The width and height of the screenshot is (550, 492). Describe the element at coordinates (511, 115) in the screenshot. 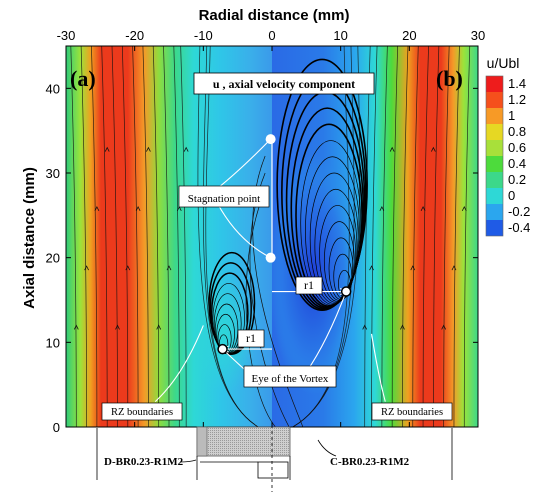

I see `colorbar-tick-label: 1` at that location.